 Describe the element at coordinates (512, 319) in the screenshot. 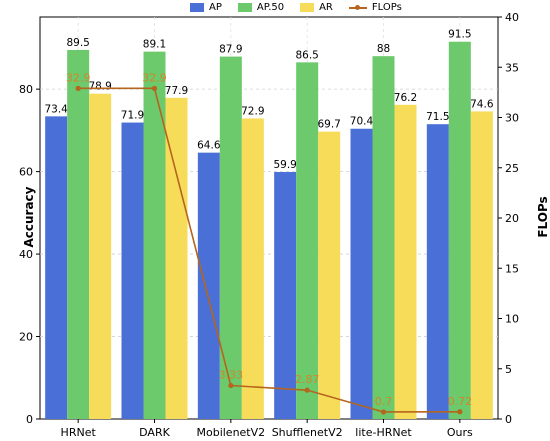

I see `y-tick-label-right: 10` at that location.